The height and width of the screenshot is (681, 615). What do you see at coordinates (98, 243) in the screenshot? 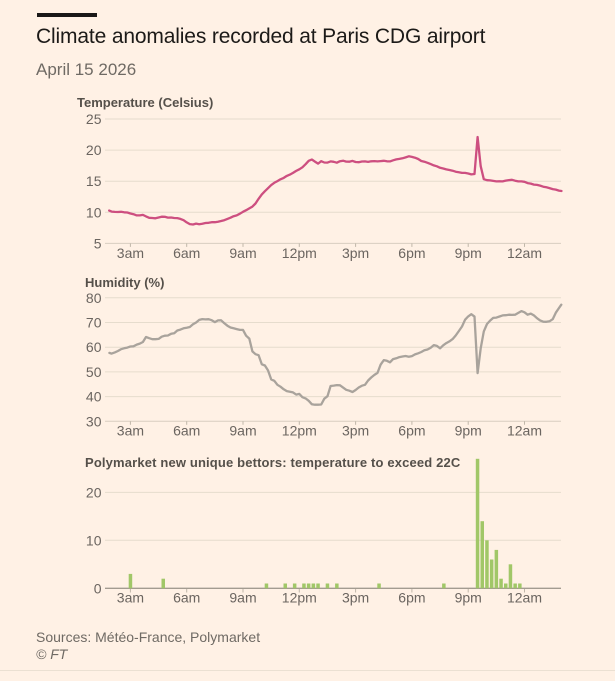
I see `svg-text: 5` at bounding box center [98, 243].